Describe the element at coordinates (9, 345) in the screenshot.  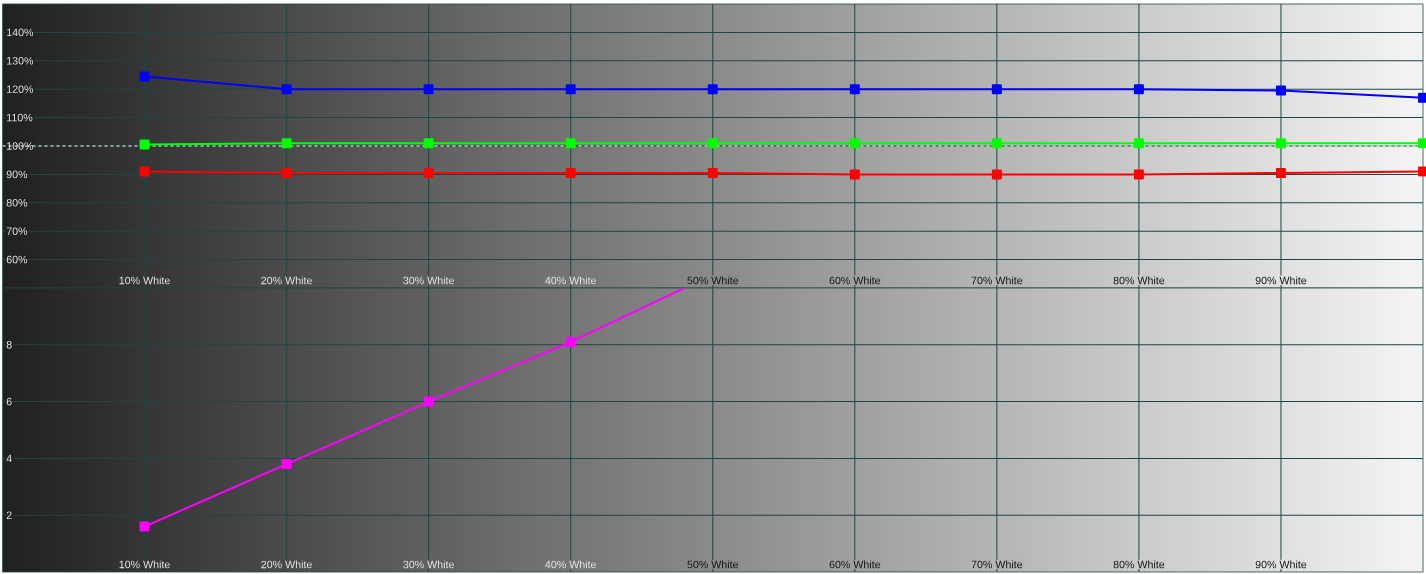
I see `y-tick-label: 8` at that location.